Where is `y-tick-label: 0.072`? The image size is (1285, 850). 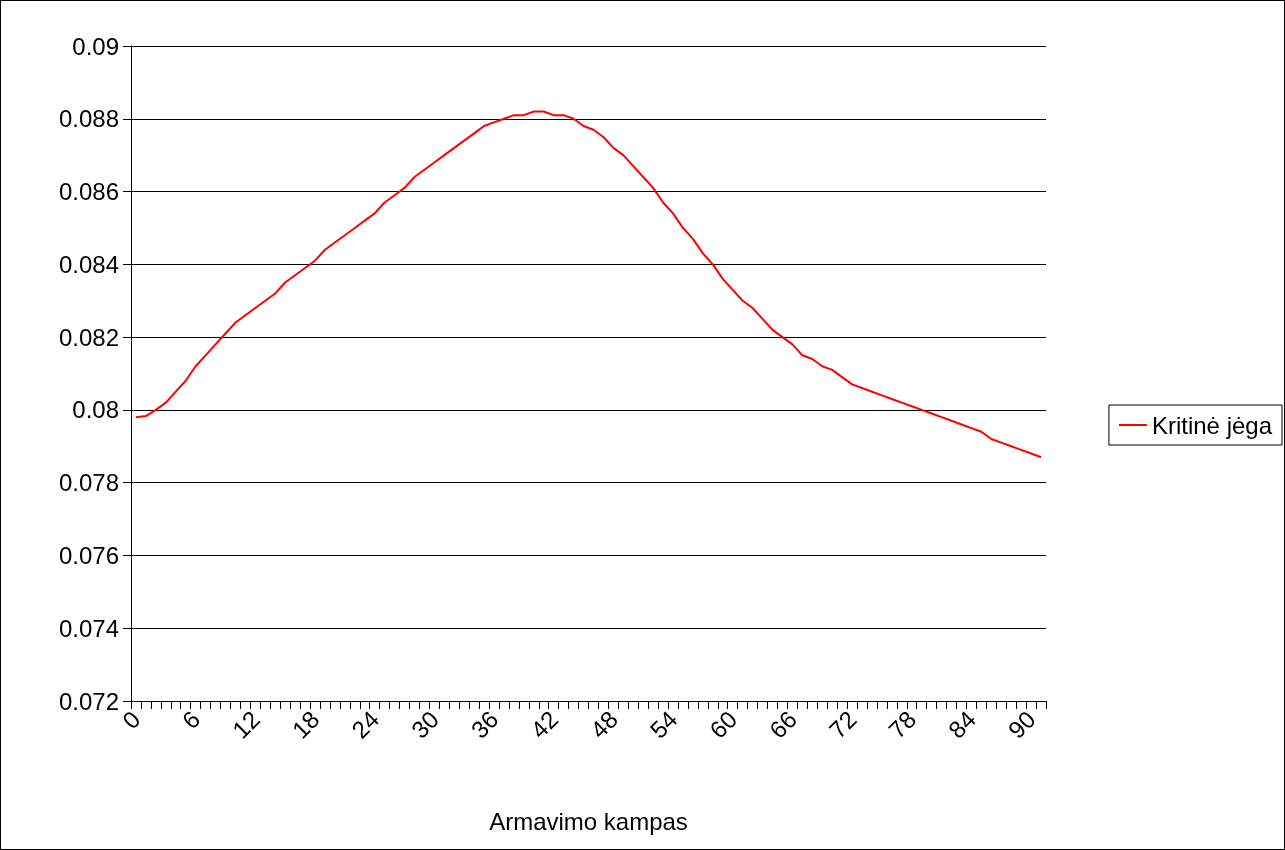
y-tick-label: 0.072 is located at coordinates (88, 701).